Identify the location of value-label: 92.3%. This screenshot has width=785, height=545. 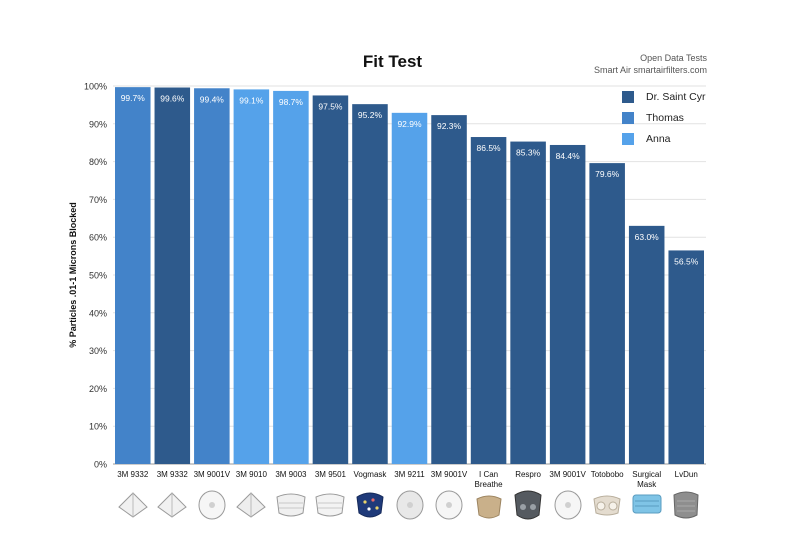
(449, 126).